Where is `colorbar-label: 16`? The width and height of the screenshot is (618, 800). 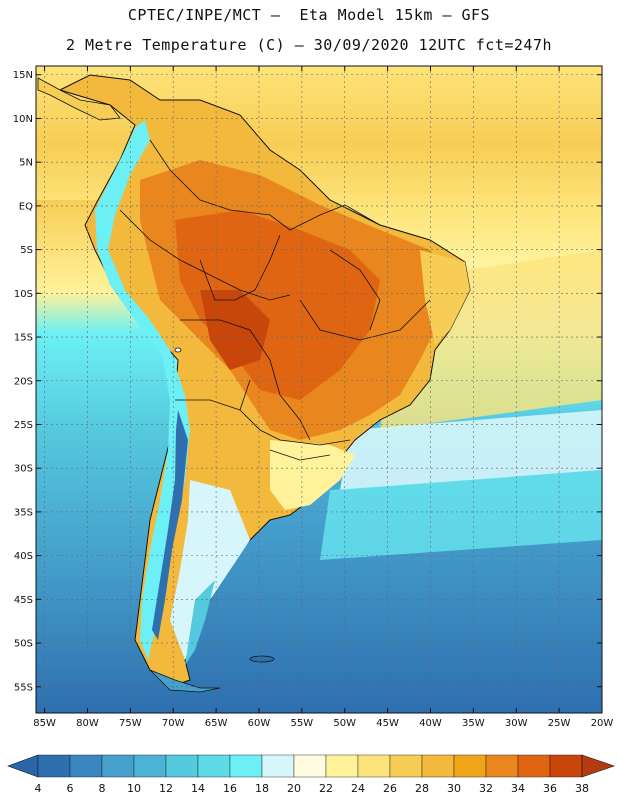 colorbar-label: 16 is located at coordinates (230, 788).